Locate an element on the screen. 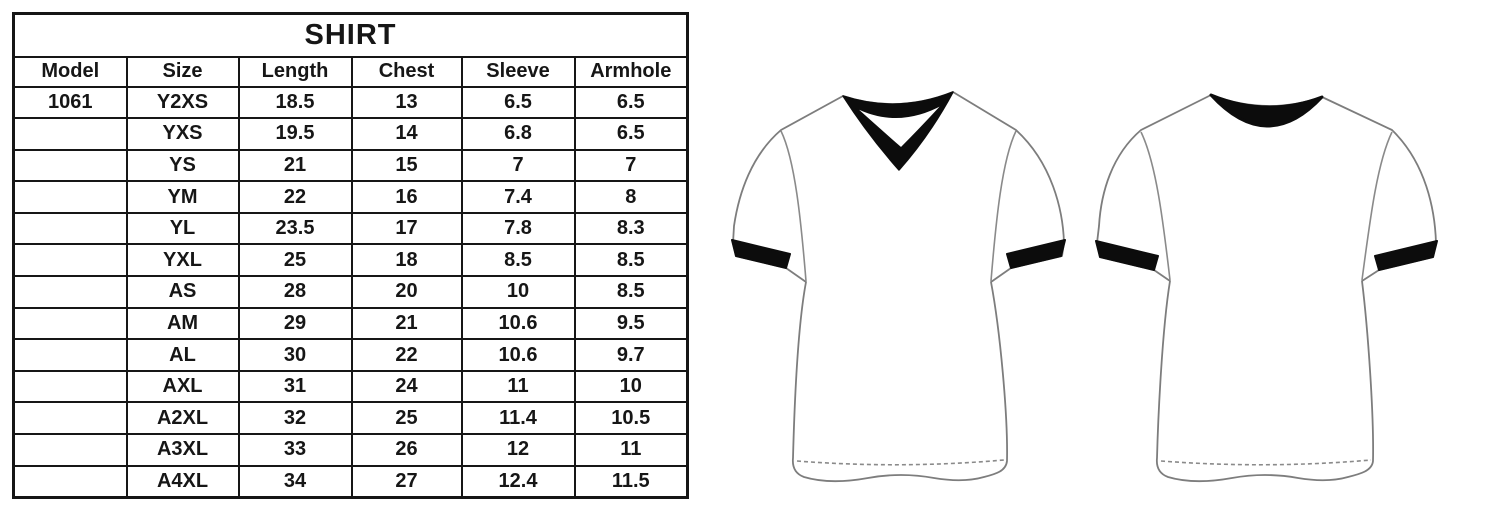 The image size is (1500, 515). table-row: A3XL 33 26 12 11 is located at coordinates (350, 450).